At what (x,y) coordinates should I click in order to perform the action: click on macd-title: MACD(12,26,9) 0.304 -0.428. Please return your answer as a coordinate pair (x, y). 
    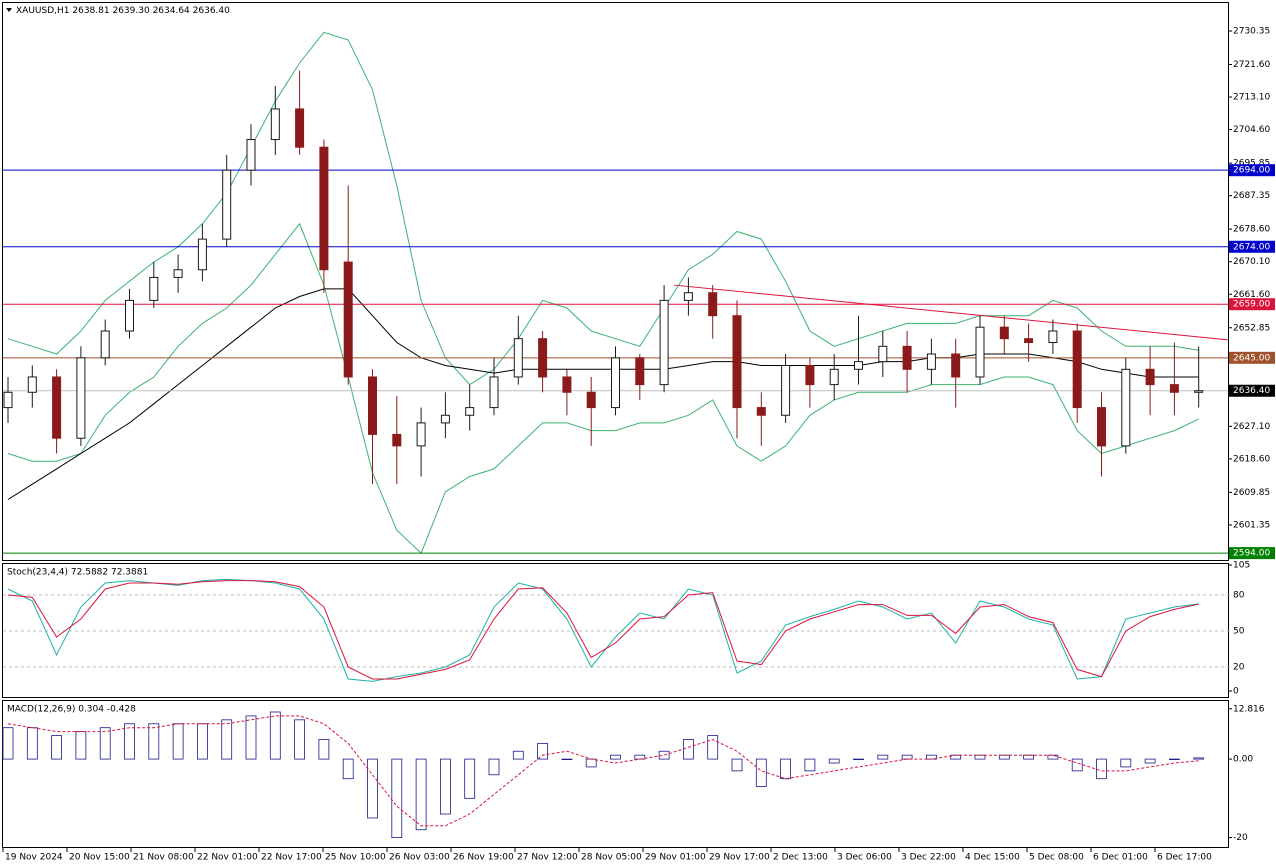
    Looking at the image, I should click on (71, 710).